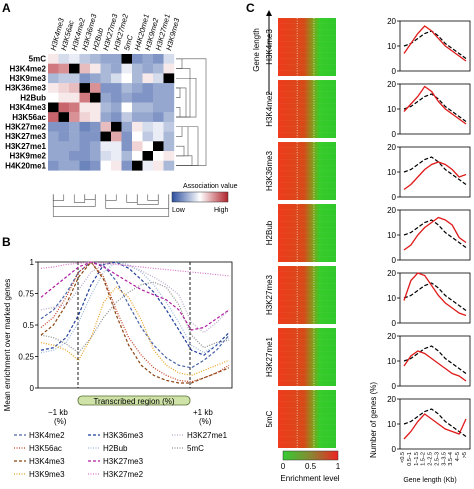 This screenshot has height=489, width=474. What do you see at coordinates (269, 356) in the screenshot?
I see `heatmap-row-label: H3K27me1` at bounding box center [269, 356].